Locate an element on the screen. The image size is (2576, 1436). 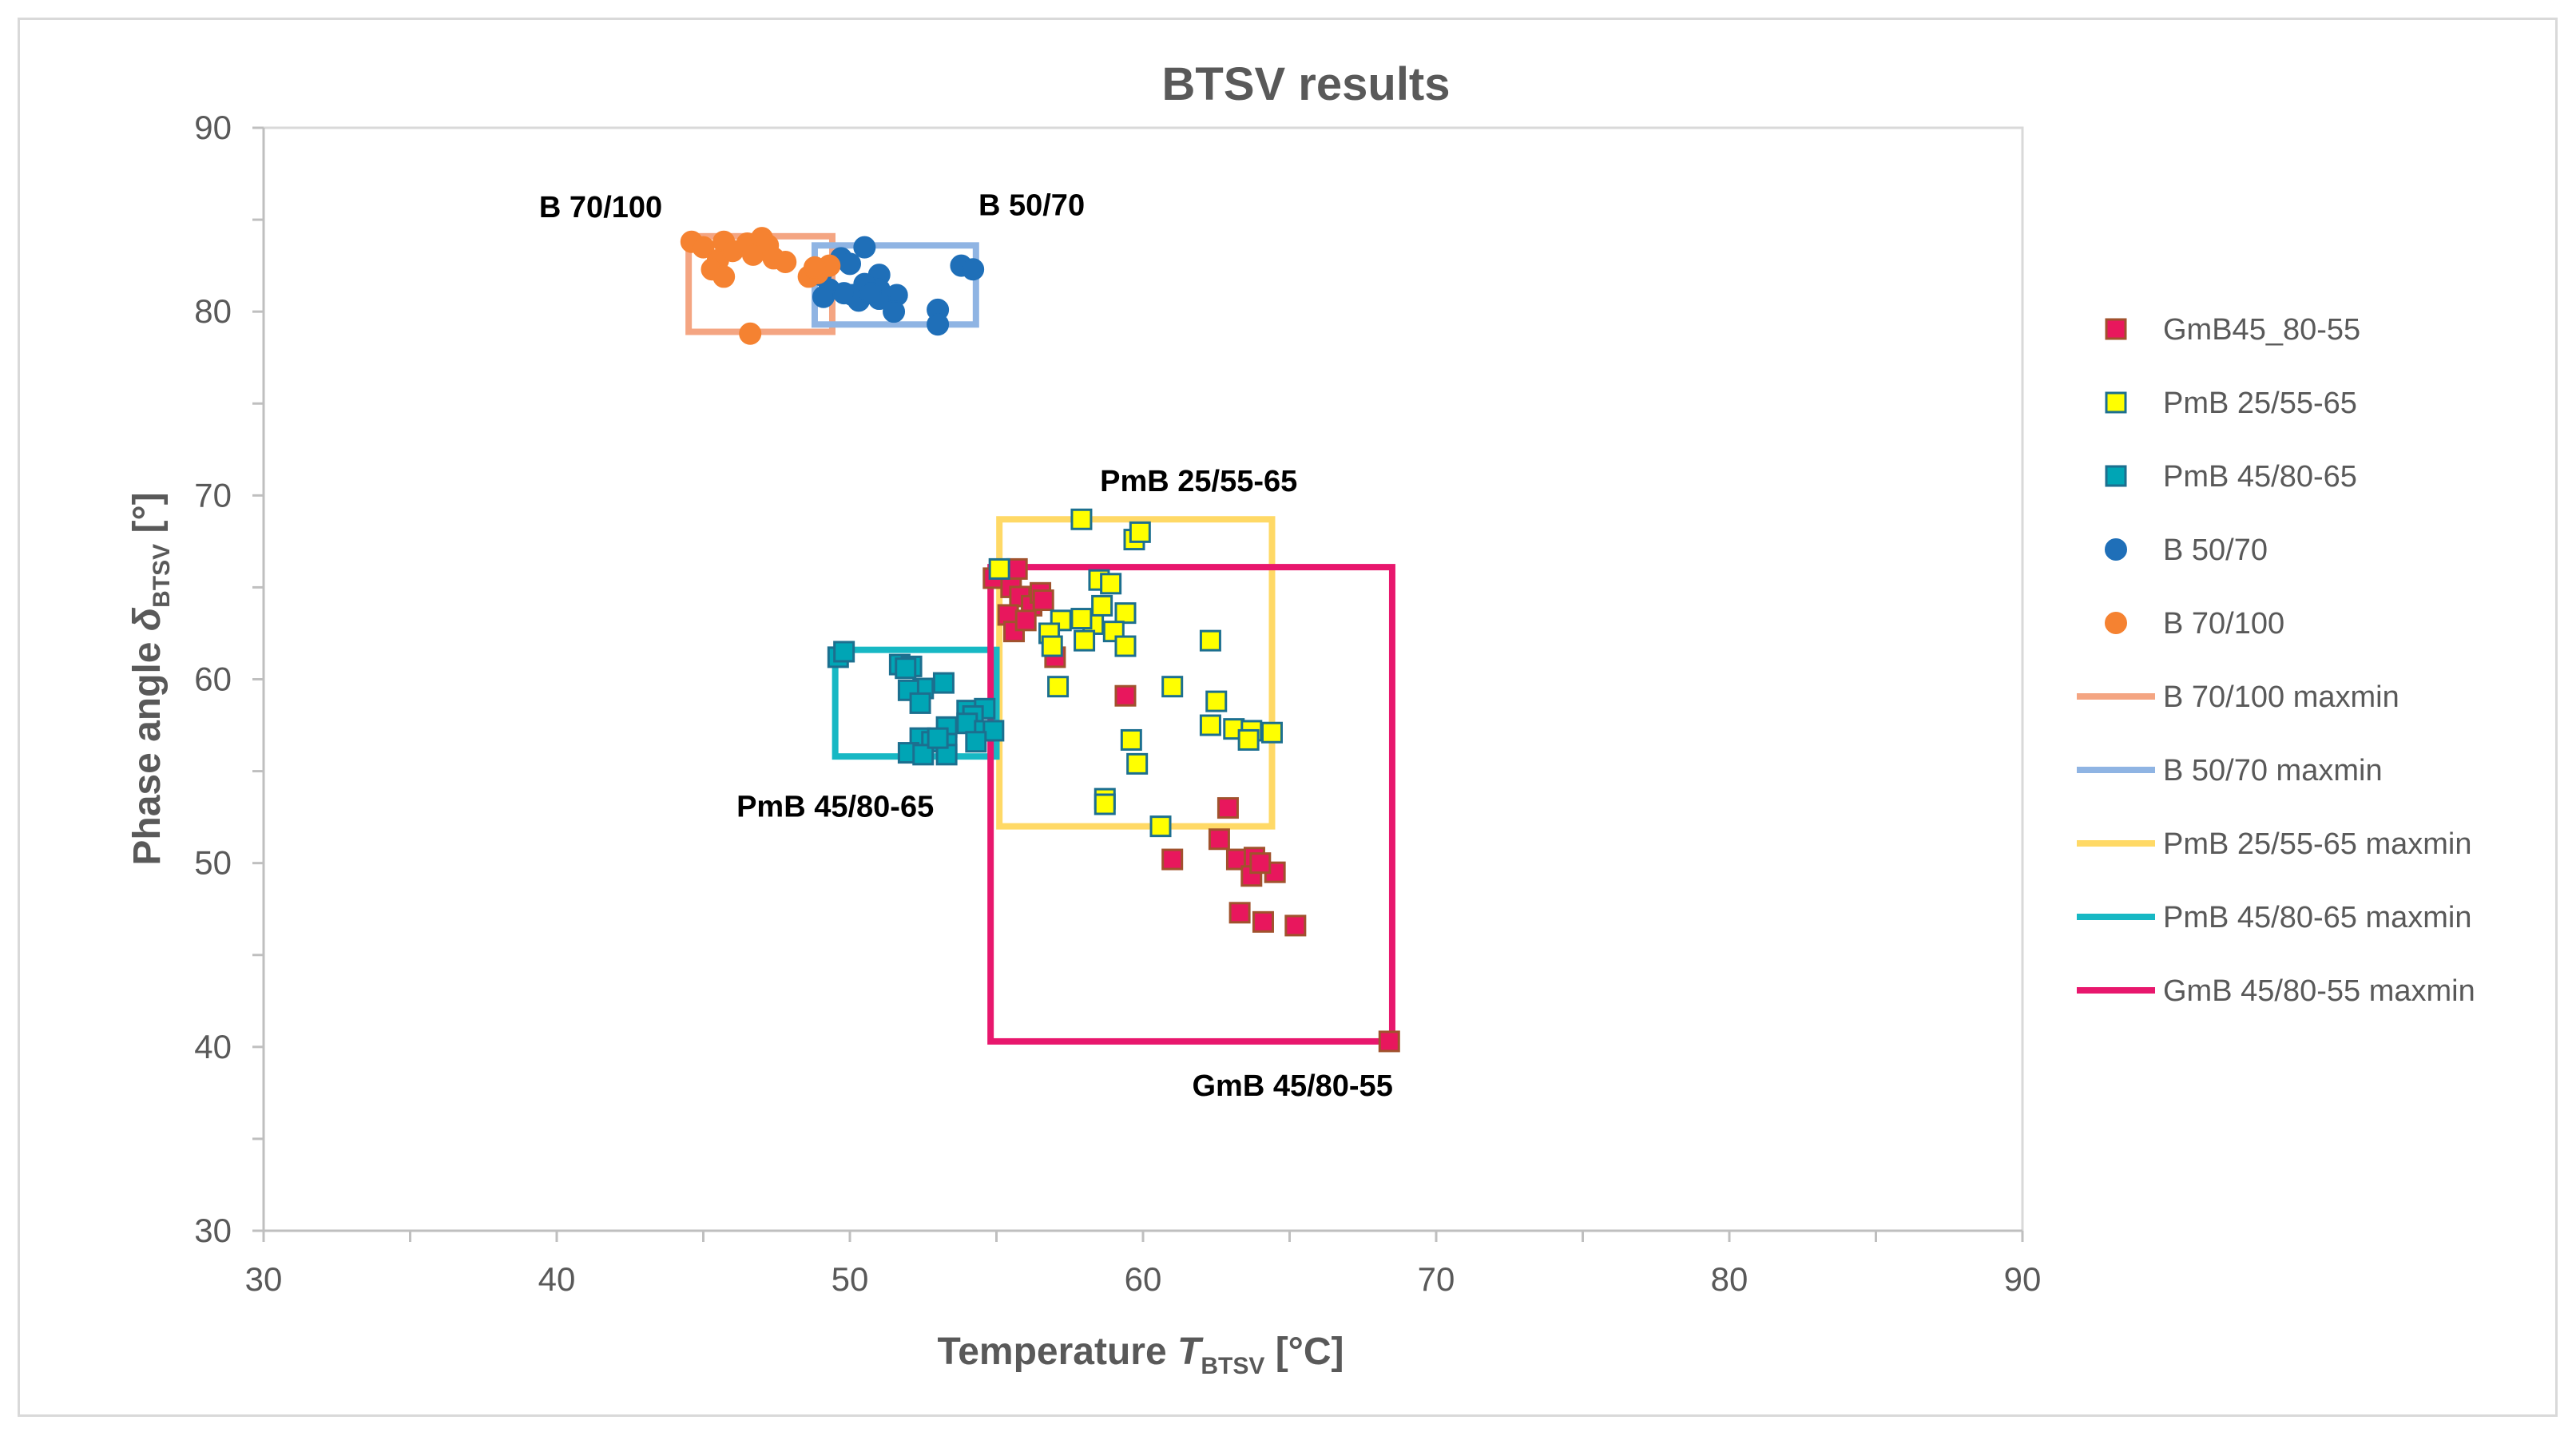
legend-label: GmB 45/80-55 maxmin is located at coordinates (2319, 991).